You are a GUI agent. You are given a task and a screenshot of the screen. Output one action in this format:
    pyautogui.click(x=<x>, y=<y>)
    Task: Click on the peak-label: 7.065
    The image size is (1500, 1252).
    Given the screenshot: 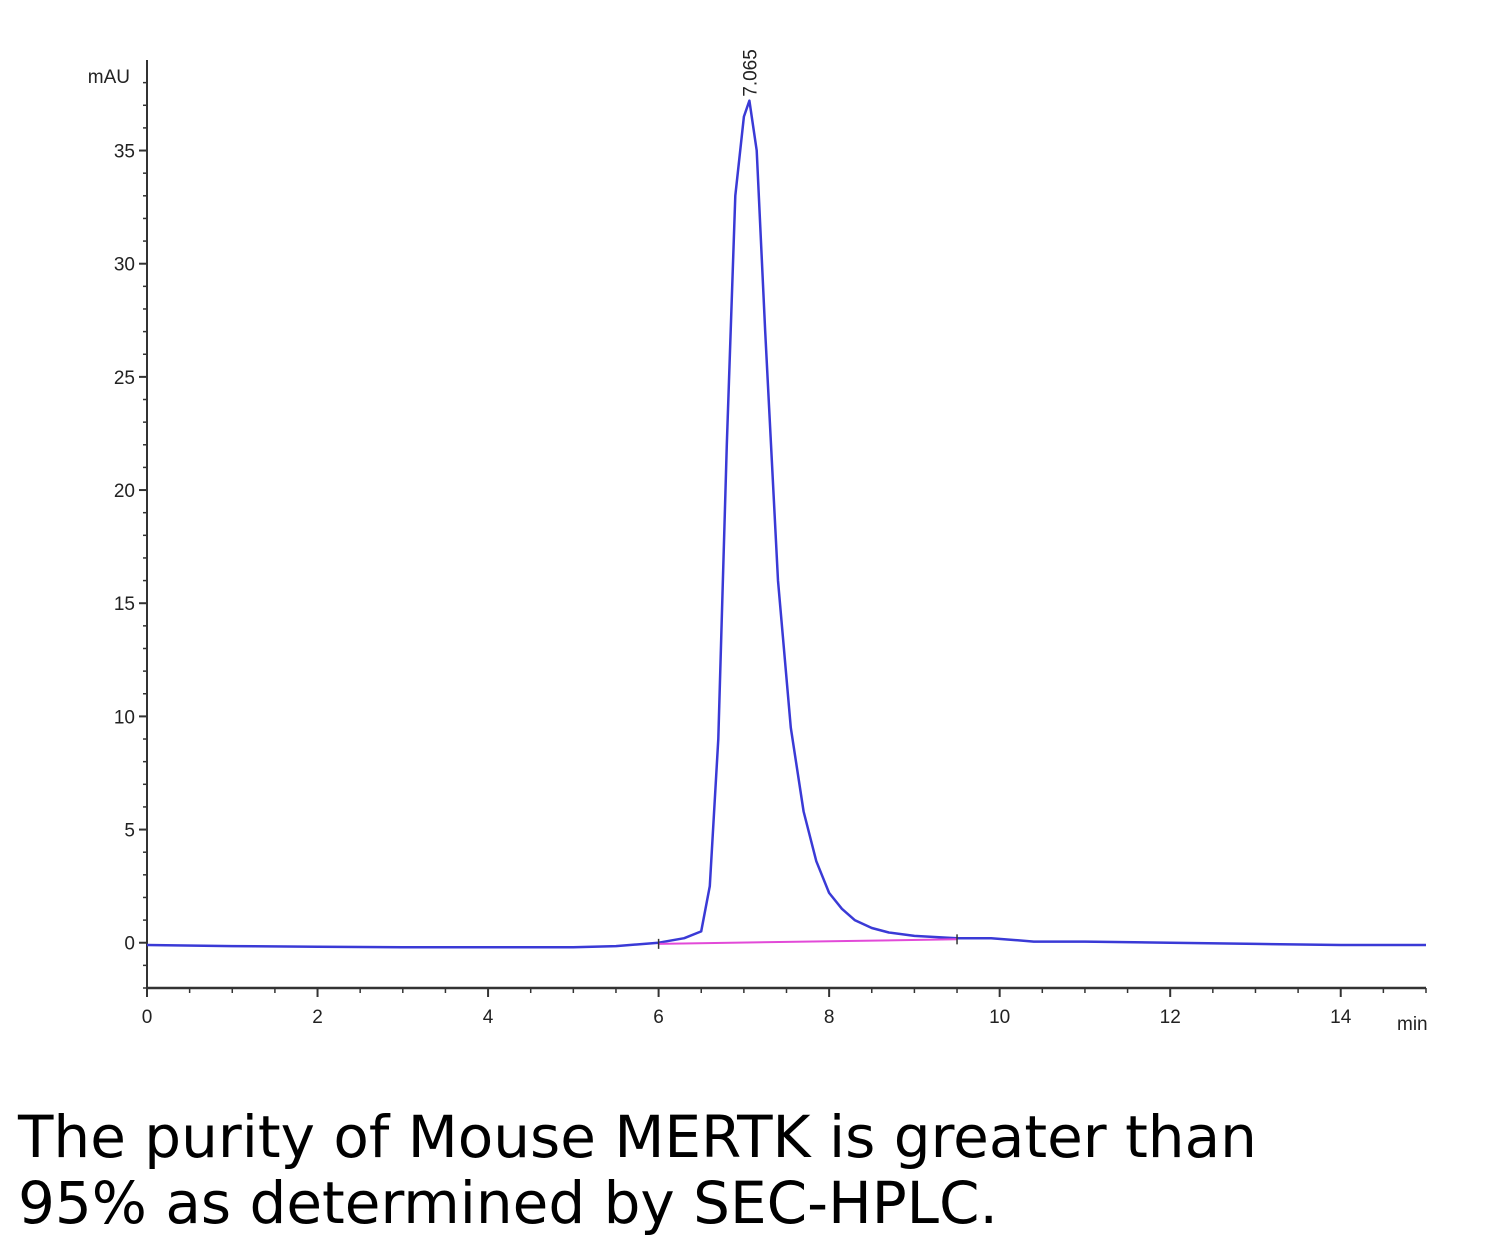 What is the action you would take?
    pyautogui.click(x=750, y=73)
    